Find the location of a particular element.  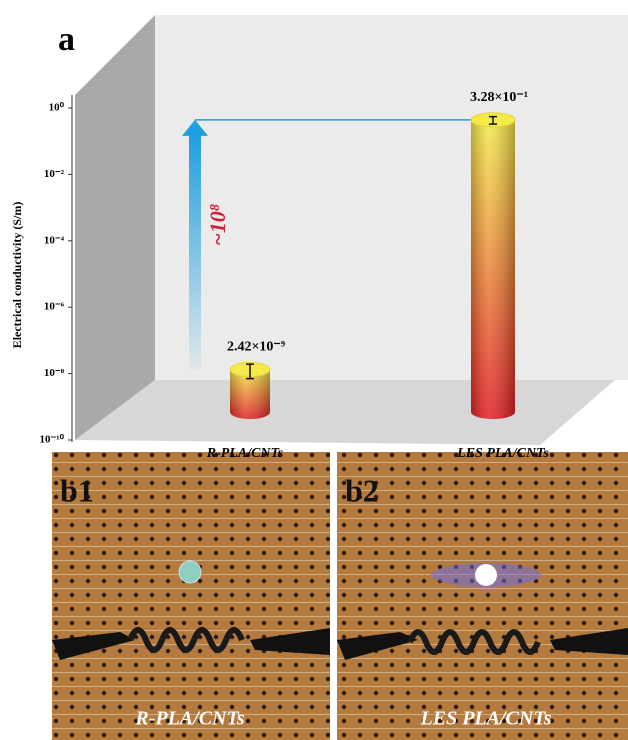

side-wall is located at coordinates (115, 227).